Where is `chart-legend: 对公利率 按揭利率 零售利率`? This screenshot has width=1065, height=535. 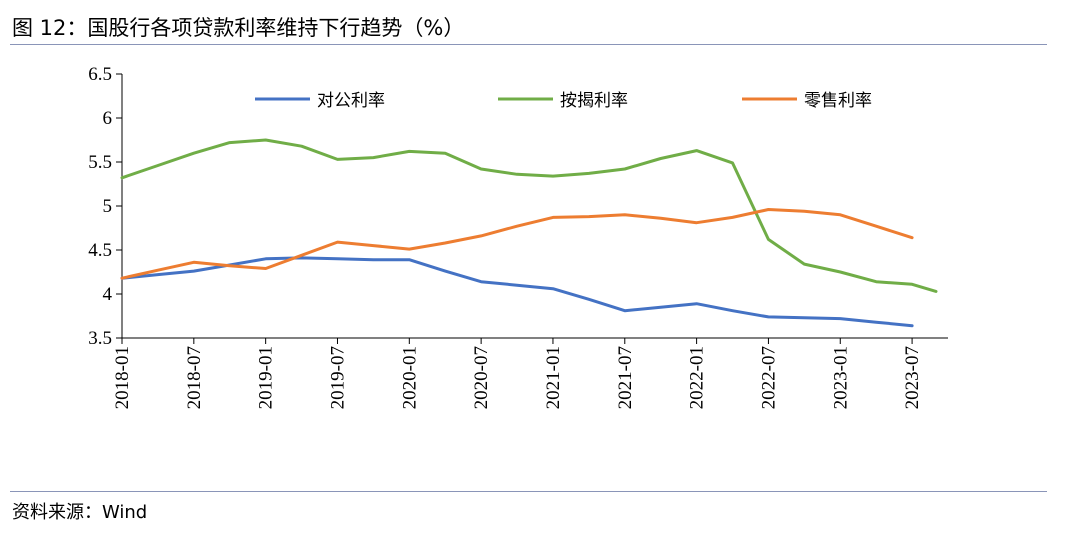 chart-legend: 对公利率 按揭利率 零售利率 is located at coordinates (563, 101).